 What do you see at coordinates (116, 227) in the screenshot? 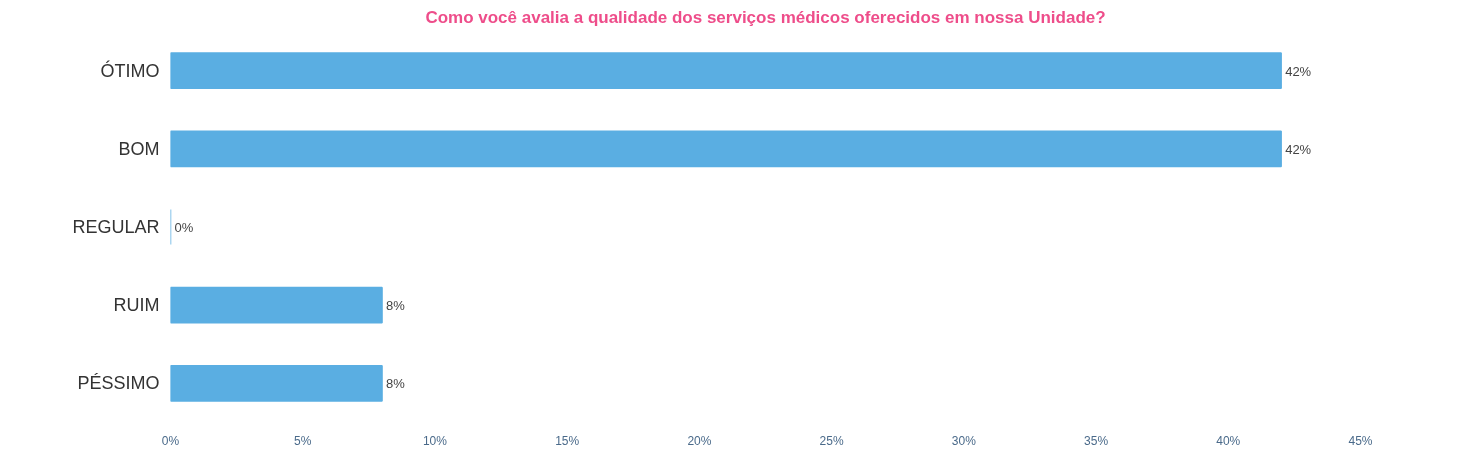
I see `y-tick-label: REGULAR` at bounding box center [116, 227].